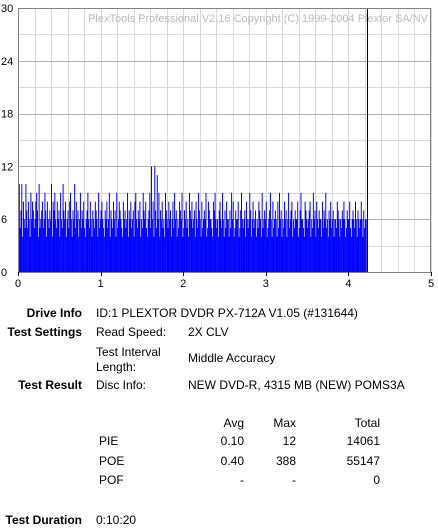 The image size is (438, 528). Describe the element at coordinates (232, 358) in the screenshot. I see `test-interval-value: Middle Accuracy` at that location.